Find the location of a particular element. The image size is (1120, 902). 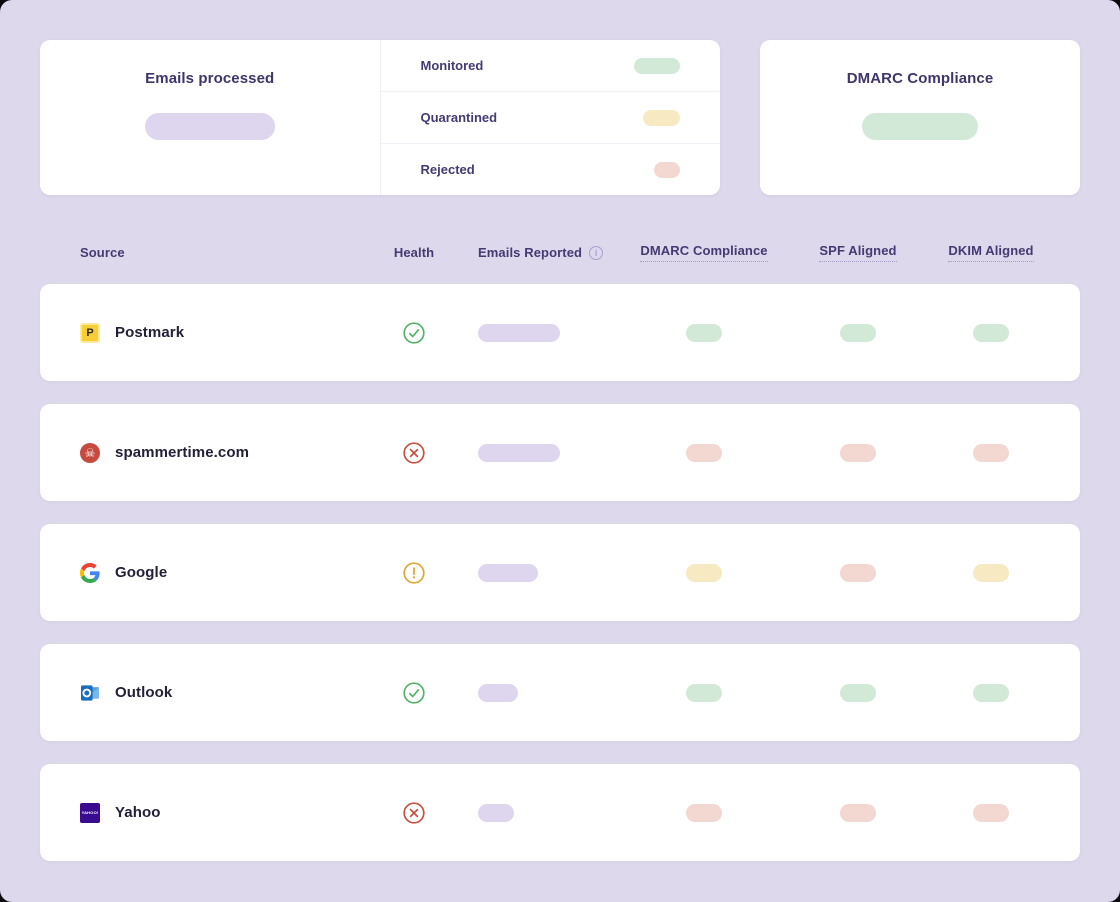

table-row-spammertime-com: ☠ spammertime.com is located at coordinates (560, 452).